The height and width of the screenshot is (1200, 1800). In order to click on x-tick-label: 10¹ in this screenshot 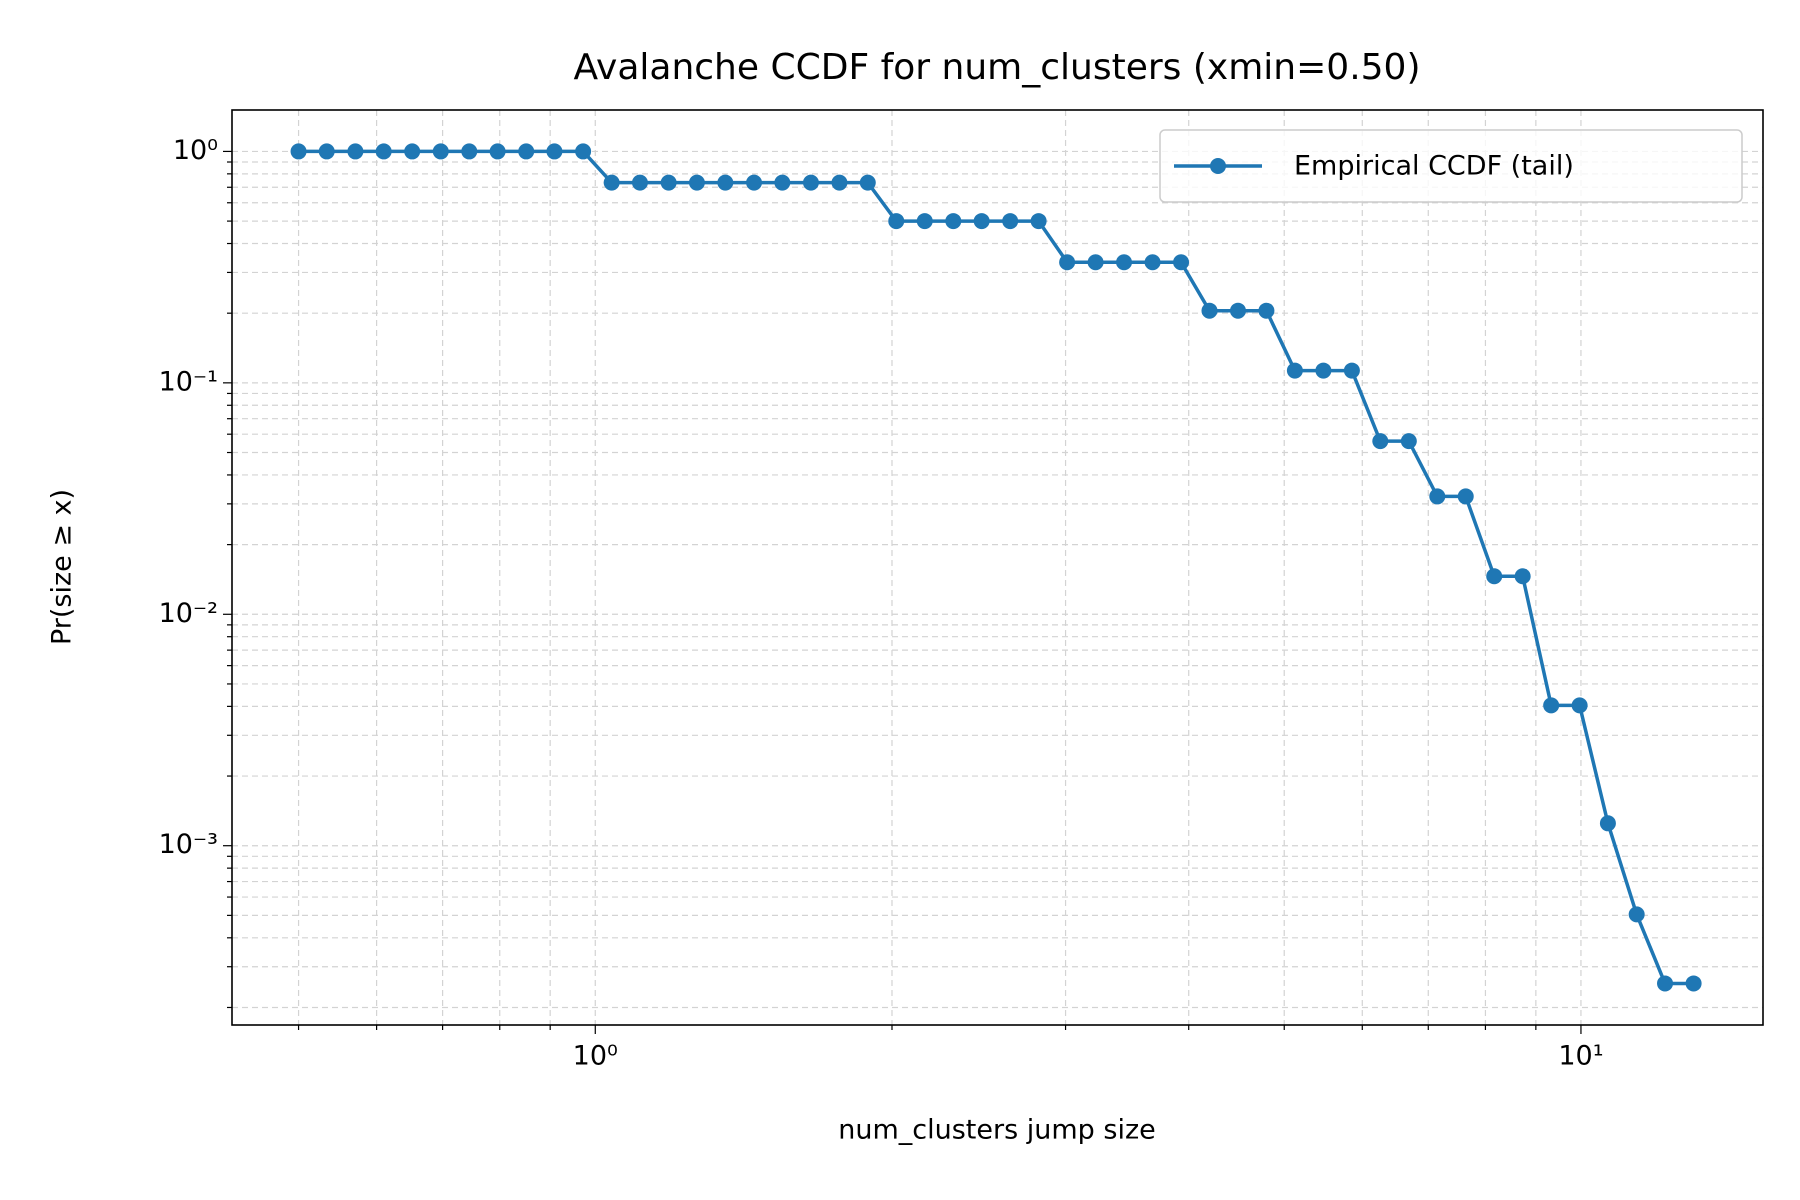, I will do `click(1580, 1056)`.